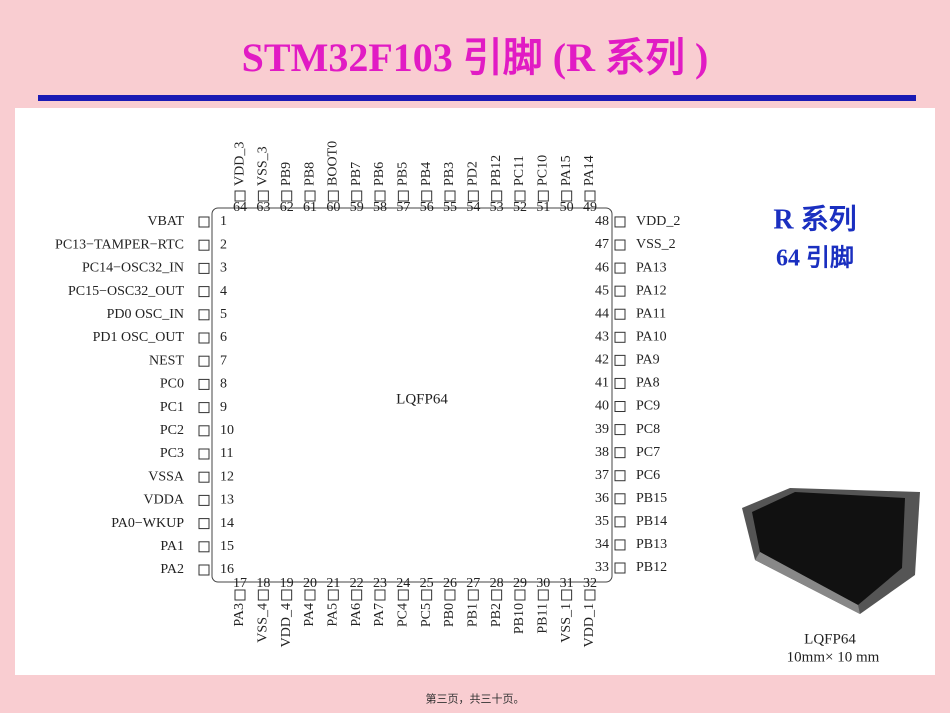  Describe the element at coordinates (333, 615) in the screenshot. I see `pin-name: PA5` at that location.